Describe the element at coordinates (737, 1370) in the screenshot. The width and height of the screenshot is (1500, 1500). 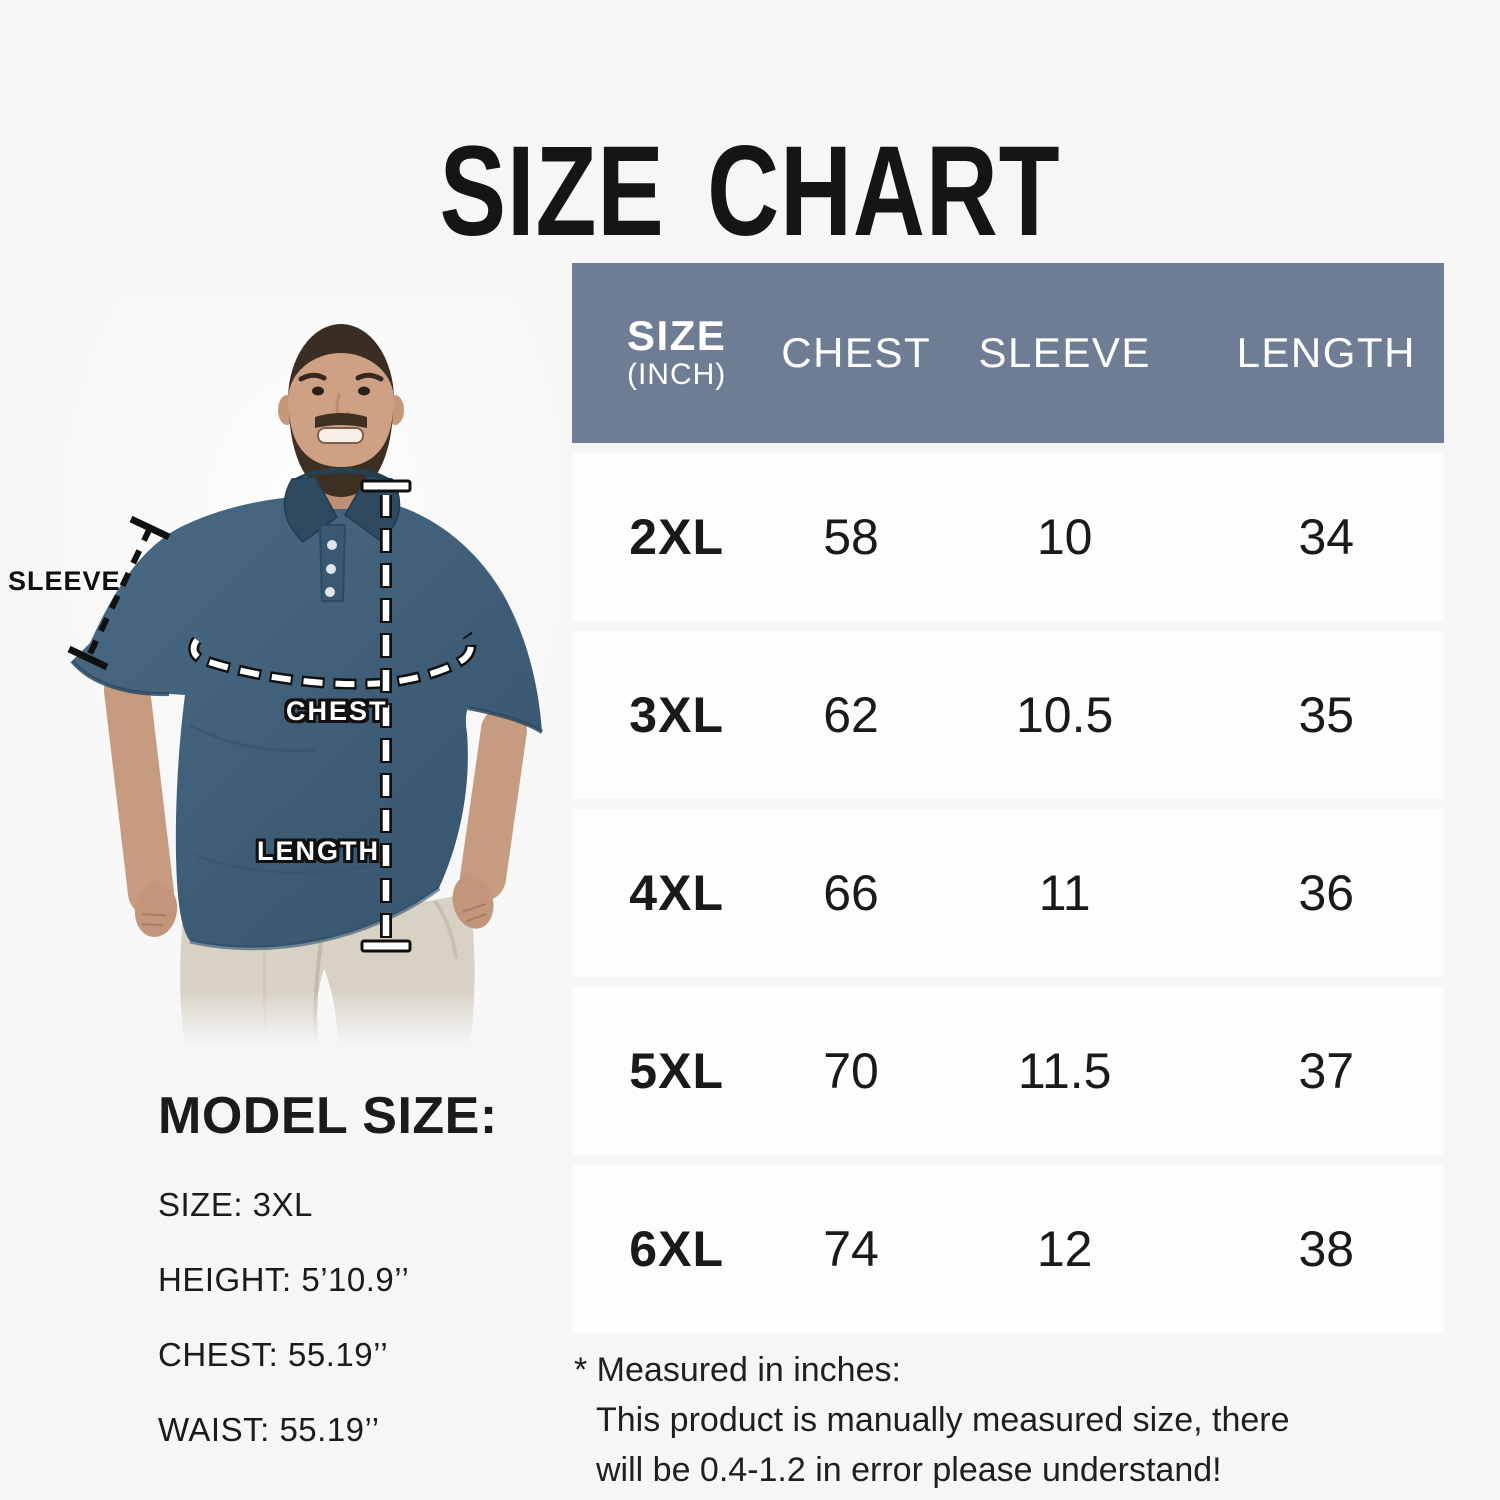
I see `note-line-1: * Measured in inches:` at that location.